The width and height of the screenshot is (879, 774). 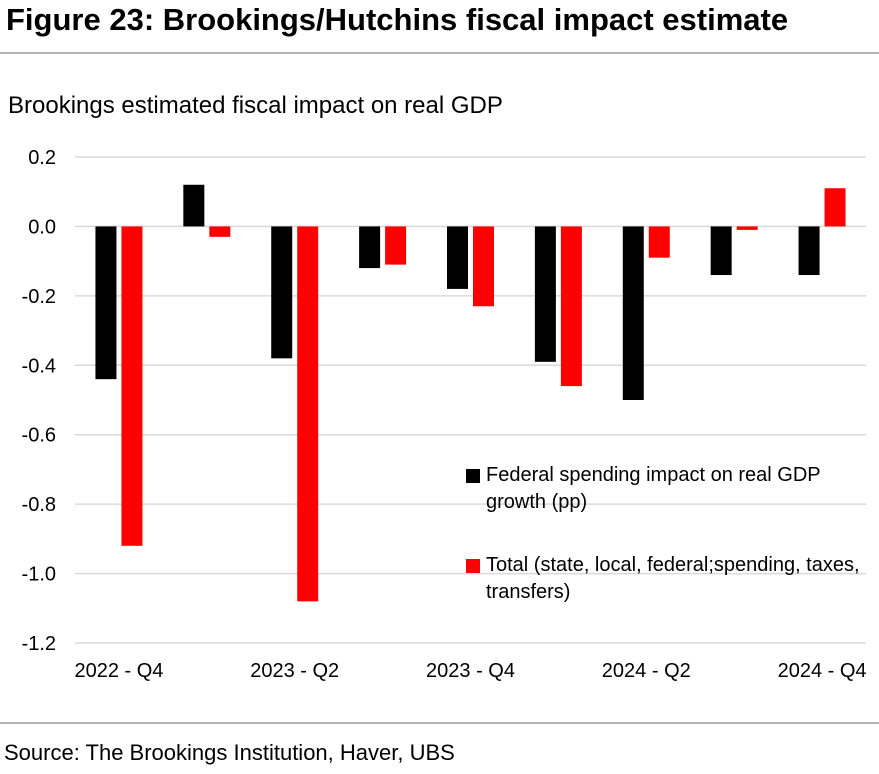 I want to click on y-tick-label: -1.0, so click(x=39, y=575).